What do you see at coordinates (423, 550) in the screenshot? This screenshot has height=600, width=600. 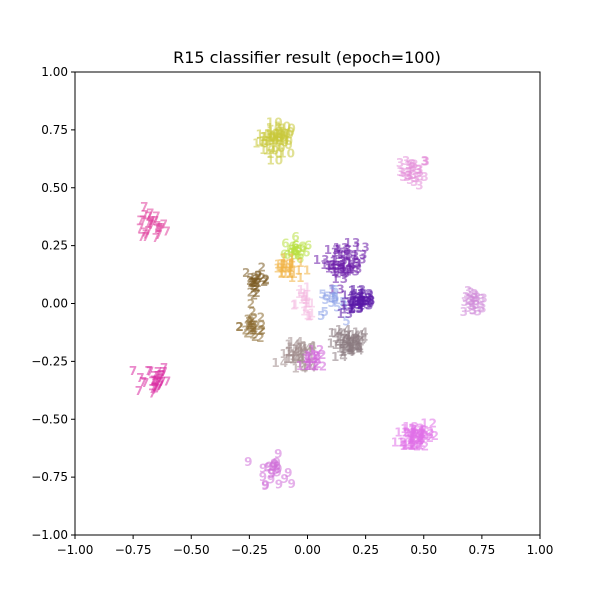 I see `x-tick-label: 0.50` at bounding box center [423, 550].